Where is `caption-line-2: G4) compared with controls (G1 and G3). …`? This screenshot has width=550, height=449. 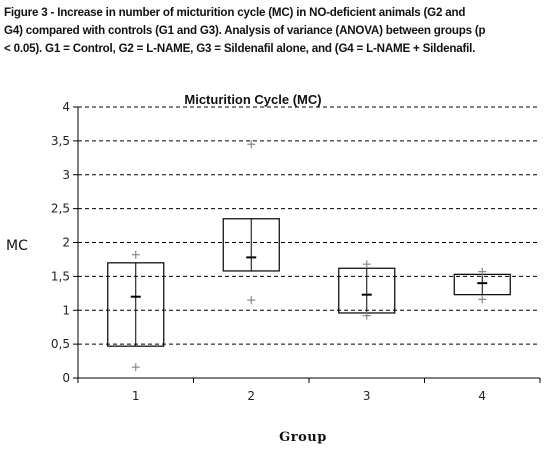 caption-line-2: G4) compared with controls (G1 and G3). … is located at coordinates (245, 30).